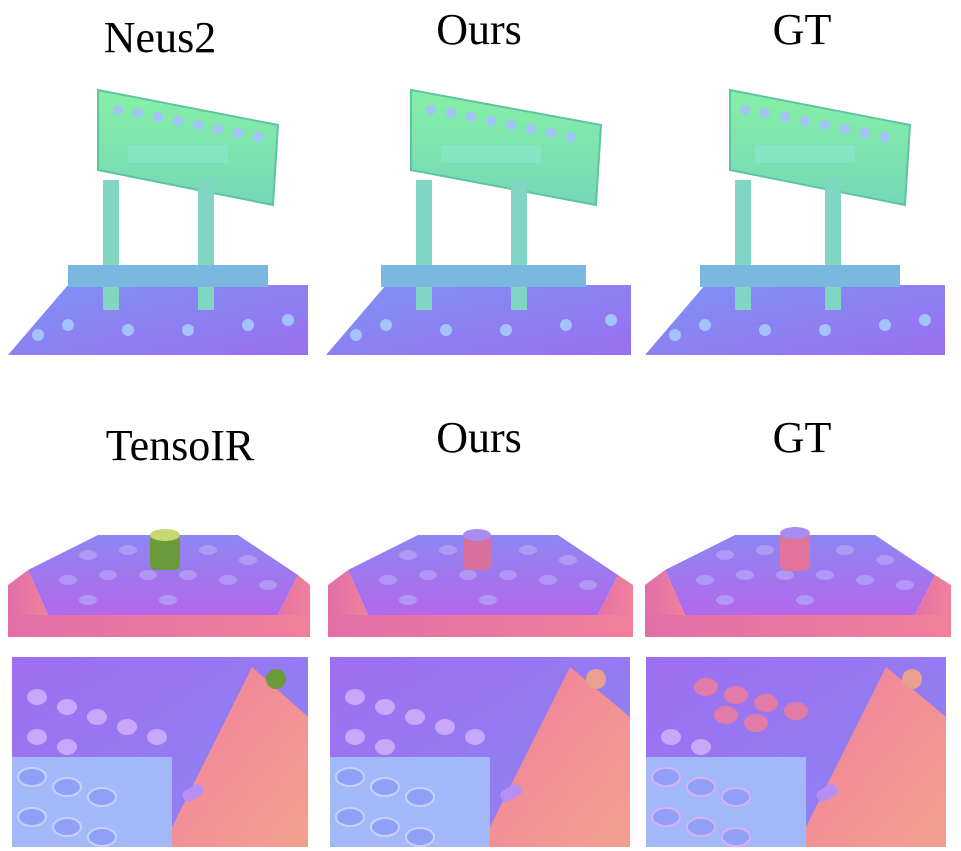  Describe the element at coordinates (802, 29) in the screenshot. I see `label-gt-top: GT` at that location.